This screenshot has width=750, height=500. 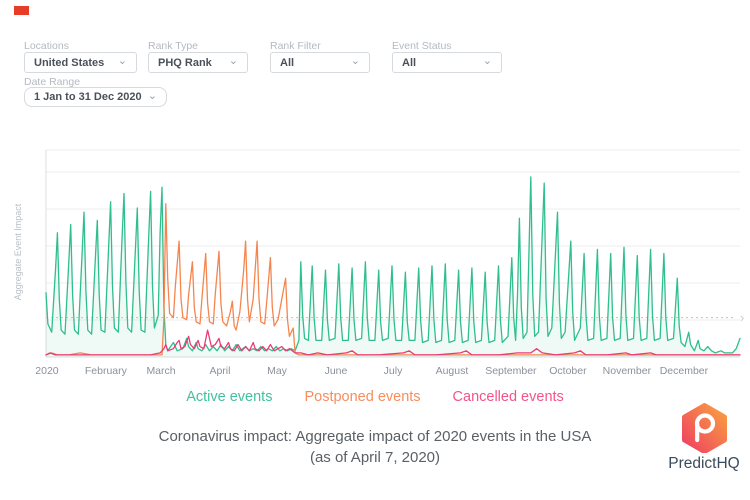 I want to click on locations-dropdown: United States ⌄, so click(x=80, y=62).